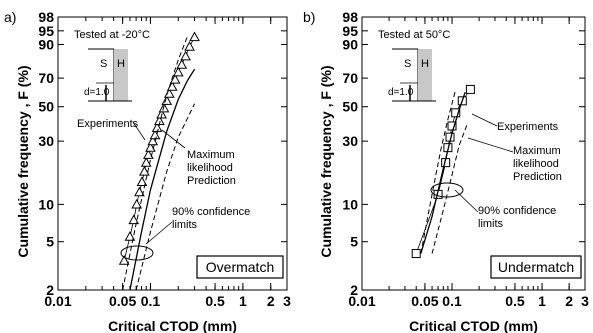  Describe the element at coordinates (108, 124) in the screenshot. I see `annotation-experiments: Experiments` at that location.